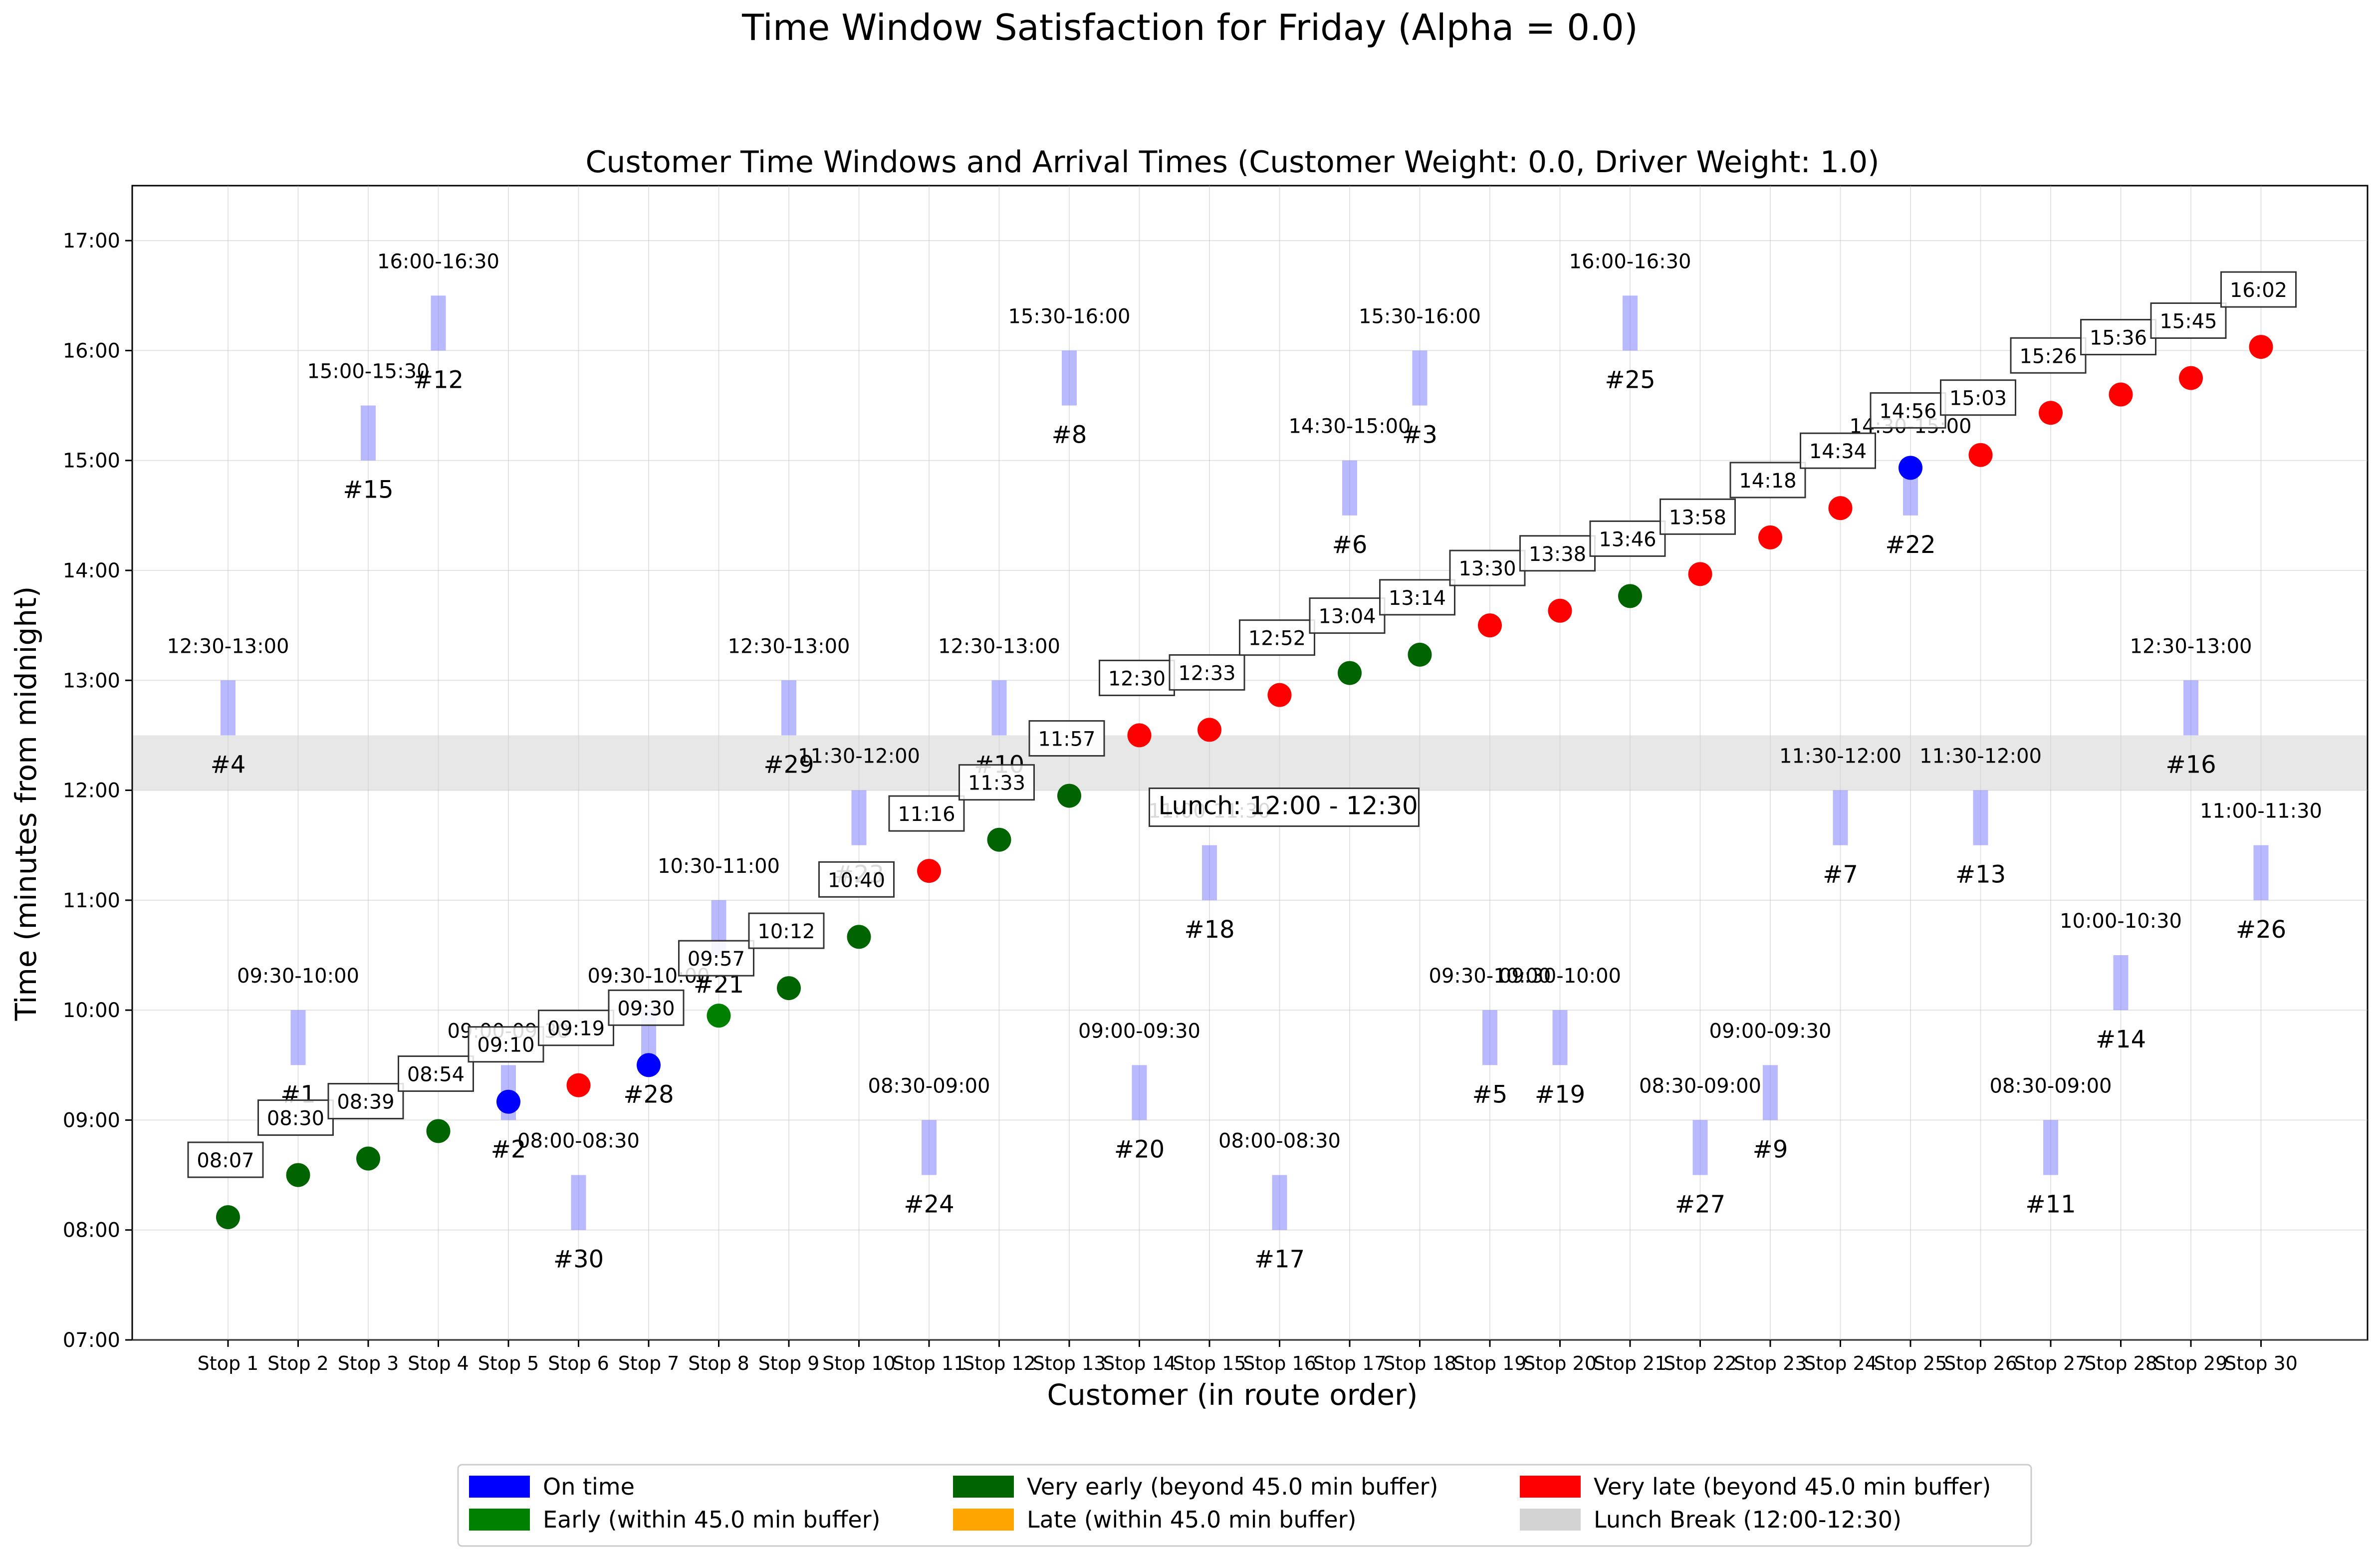 This screenshot has height=1561, width=2380. Describe the element at coordinates (91, 791) in the screenshot. I see `y-tick-label: 12:00` at that location.